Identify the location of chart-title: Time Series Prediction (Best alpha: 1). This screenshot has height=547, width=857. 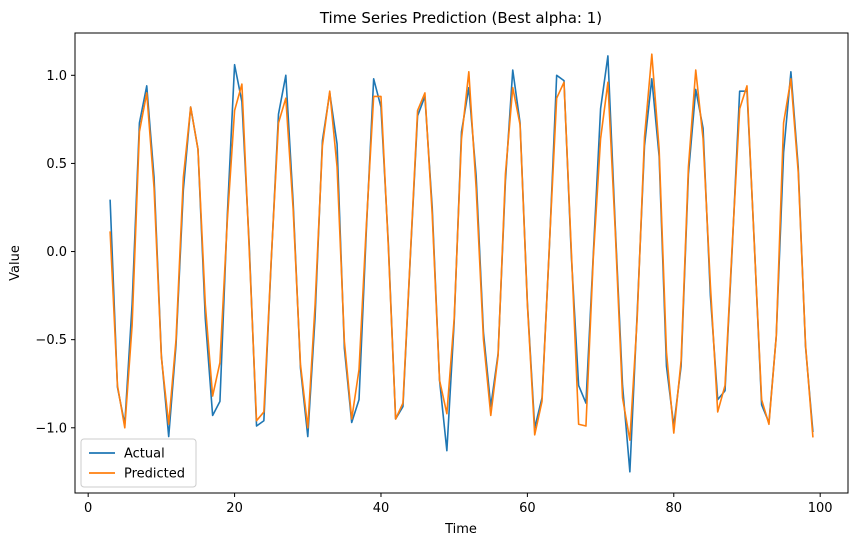
(460, 18).